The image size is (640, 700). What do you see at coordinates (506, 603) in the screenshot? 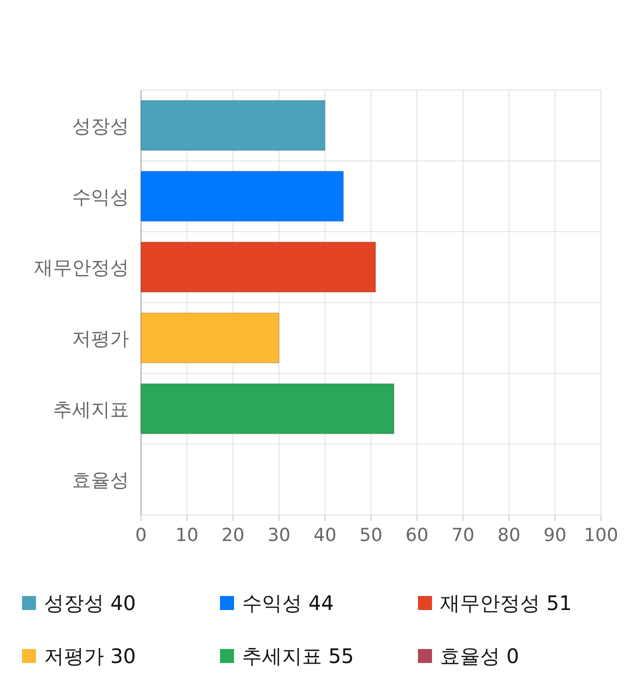
I see `legend-label: 재무안정성 51` at bounding box center [506, 603].